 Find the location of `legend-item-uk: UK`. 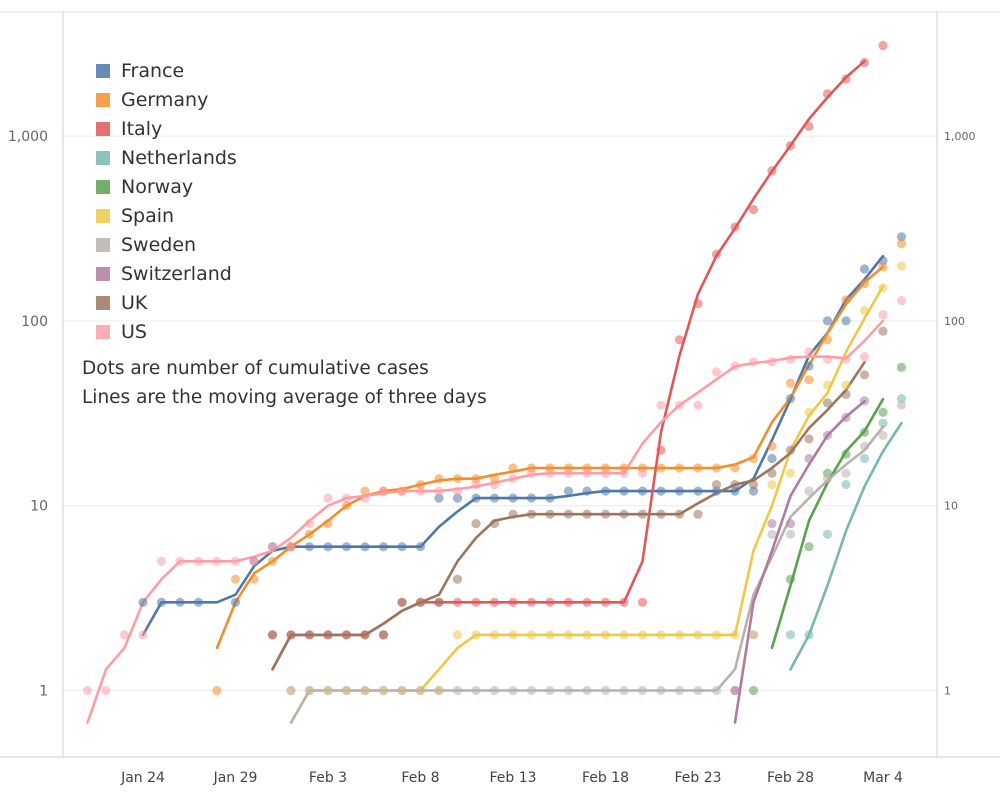

legend-item-uk: UK is located at coordinates (166, 302).